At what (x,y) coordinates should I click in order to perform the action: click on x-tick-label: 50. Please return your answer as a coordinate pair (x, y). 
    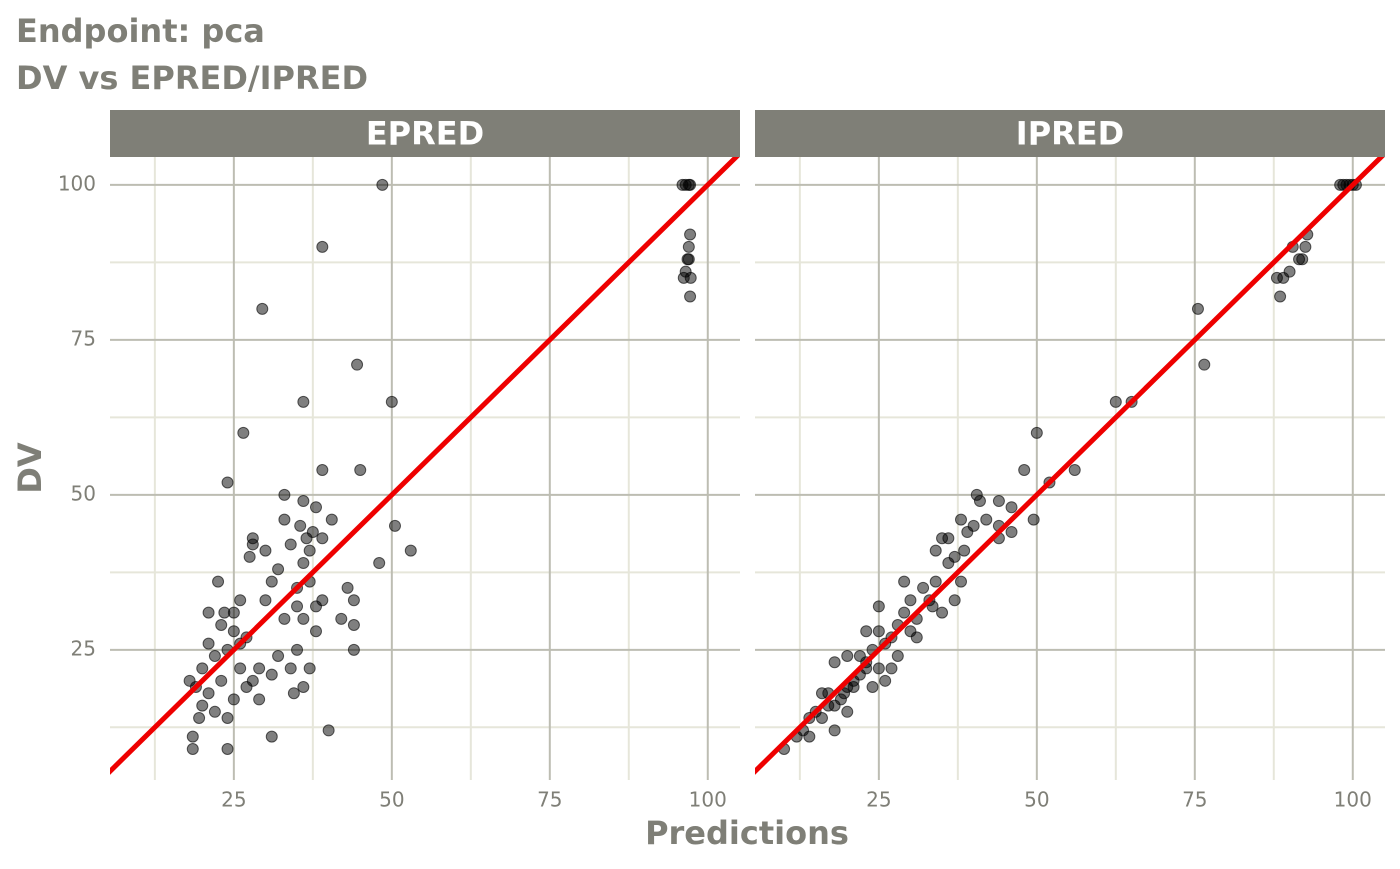
    Looking at the image, I should click on (1036, 800).